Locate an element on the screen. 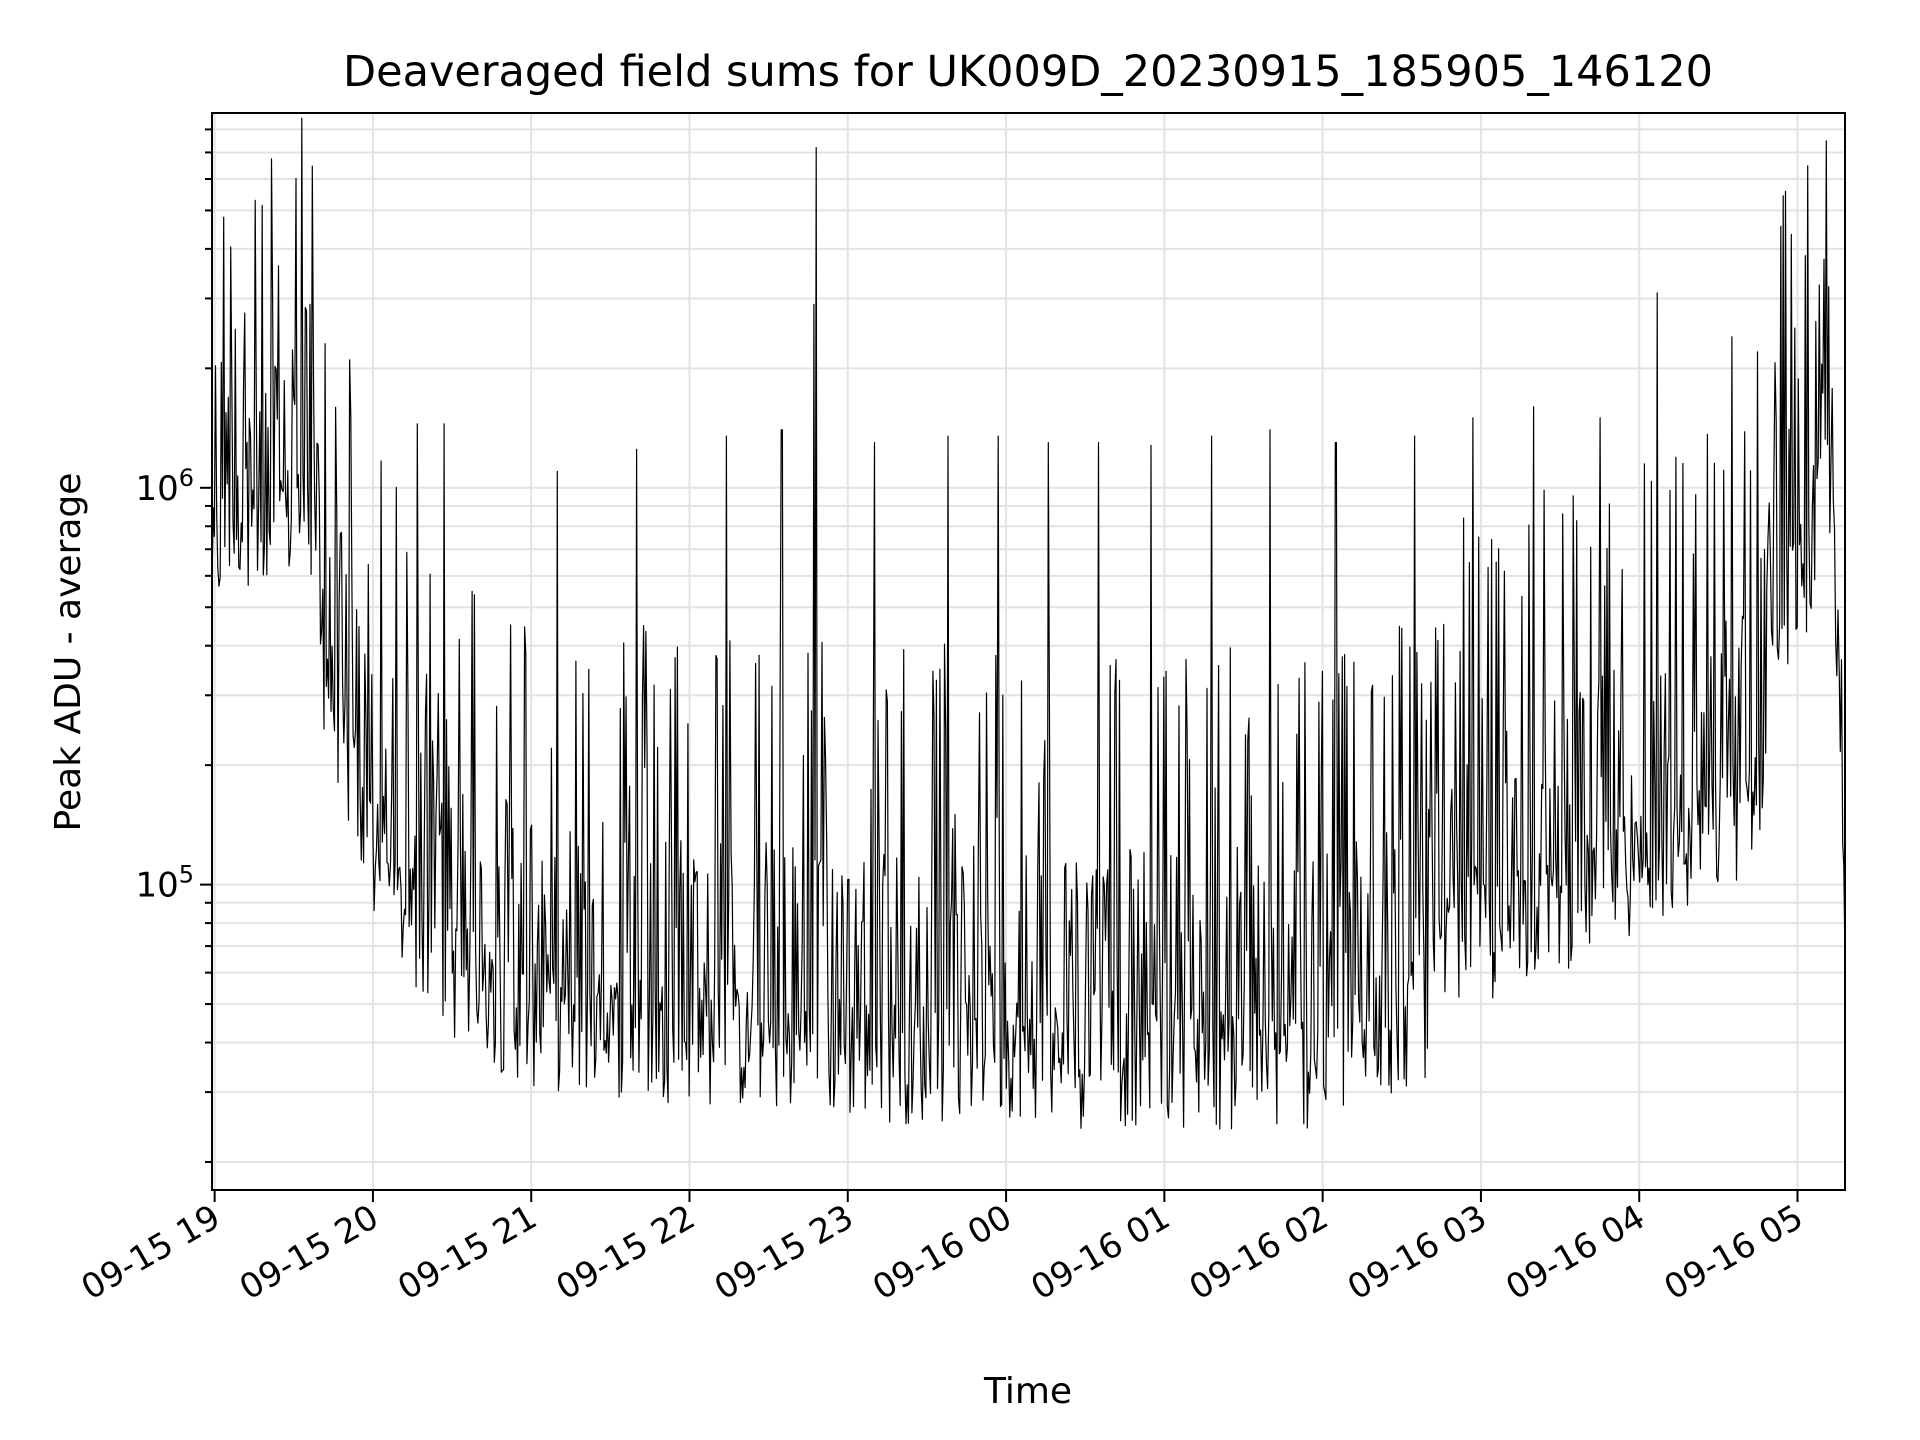 Image resolution: width=1920 pixels, height=1440 pixels. y-tick-label: 10⁵ is located at coordinates (164, 883).